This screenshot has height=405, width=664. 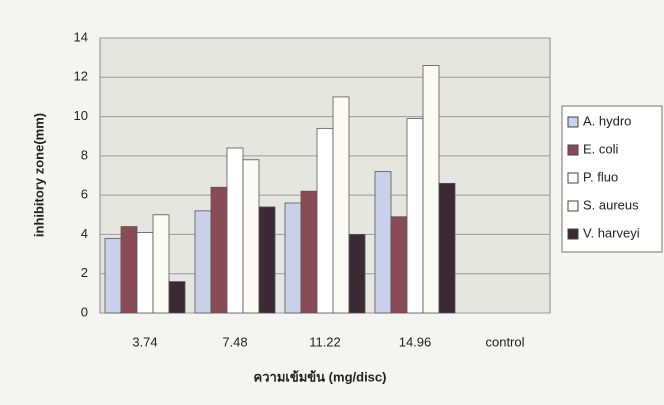 What do you see at coordinates (504, 341) in the screenshot?
I see `x-tick-label: control` at bounding box center [504, 341].